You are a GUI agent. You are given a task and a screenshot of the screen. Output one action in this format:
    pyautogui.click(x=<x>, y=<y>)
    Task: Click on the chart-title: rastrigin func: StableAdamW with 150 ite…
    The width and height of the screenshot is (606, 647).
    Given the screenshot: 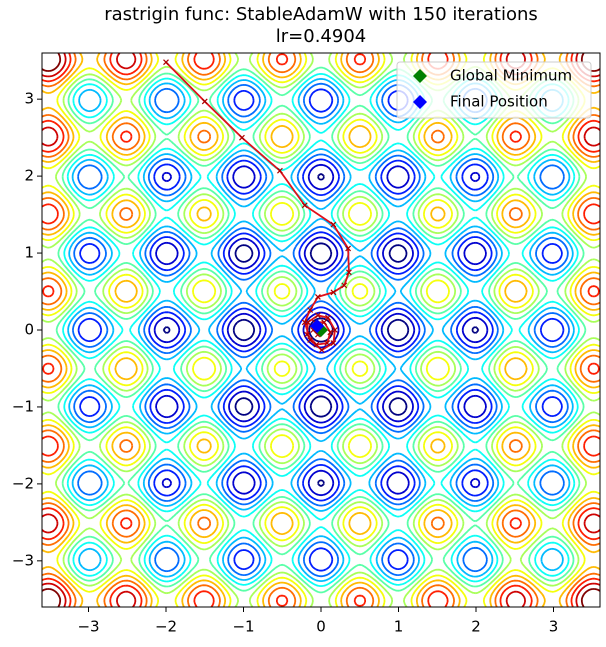 What is the action you would take?
    pyautogui.click(x=321, y=14)
    